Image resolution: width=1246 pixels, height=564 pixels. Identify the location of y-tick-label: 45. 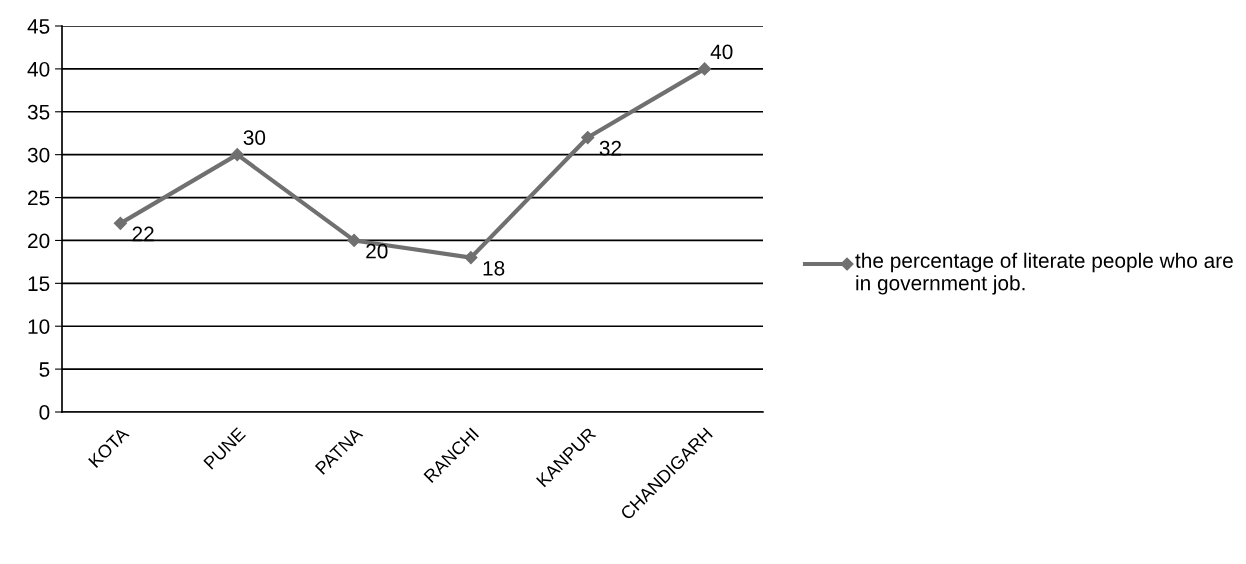
(38, 26).